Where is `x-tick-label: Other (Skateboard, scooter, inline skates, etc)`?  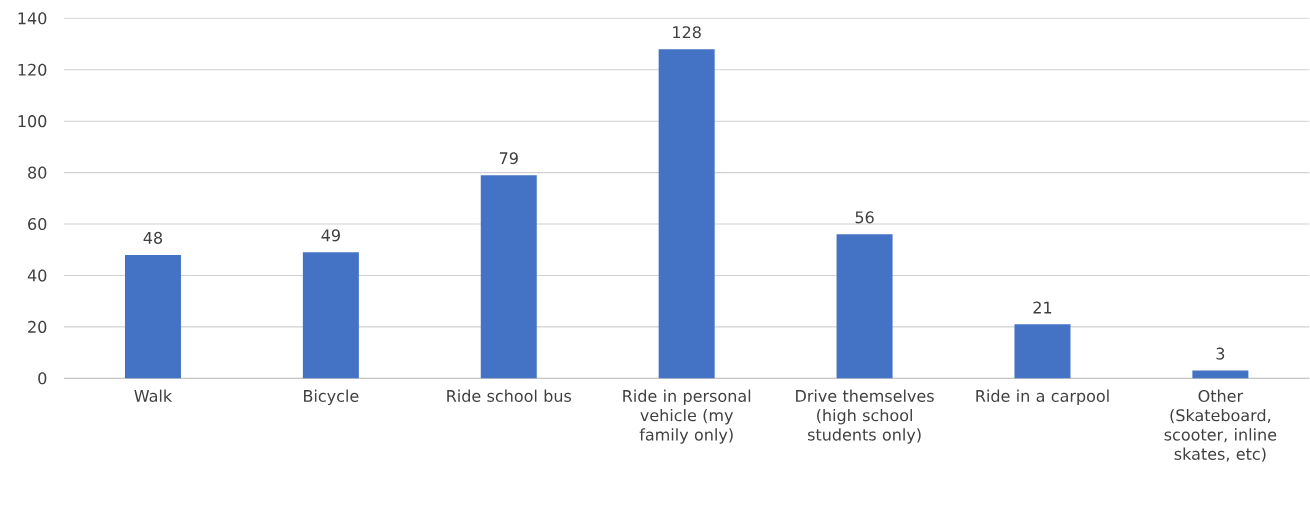 x-tick-label: Other (Skateboard, scooter, inline skates, etc) is located at coordinates (1220, 425).